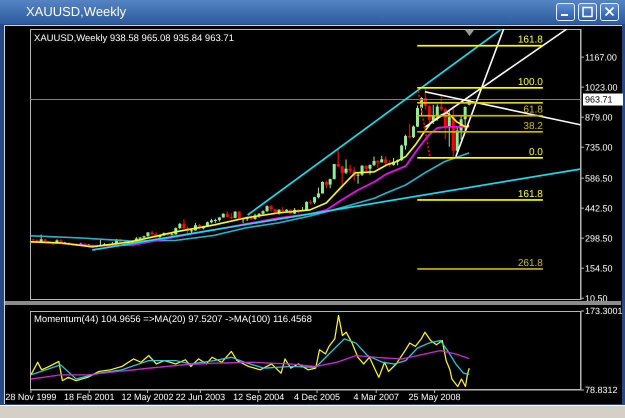 This screenshot has height=418, width=625. I want to click on x-tick-label: 25 May 2008, so click(434, 397).